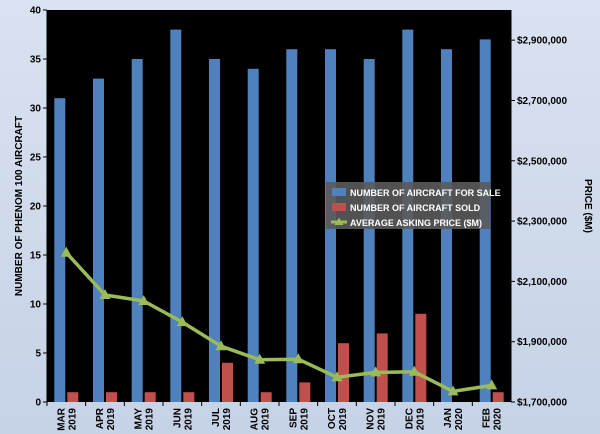 This screenshot has height=434, width=600. I want to click on x-tick-label: OCT 2019, so click(338, 419).